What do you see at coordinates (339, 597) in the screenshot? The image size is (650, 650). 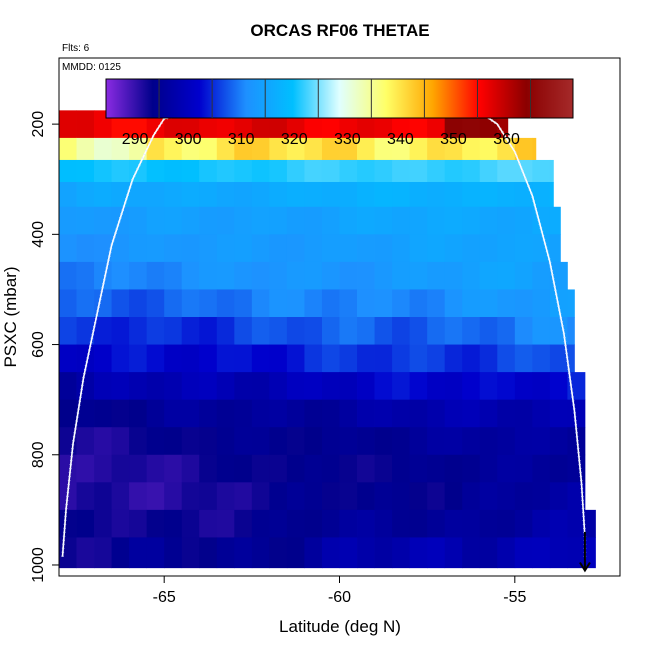 I see `x-tick-label: -60` at bounding box center [339, 597].